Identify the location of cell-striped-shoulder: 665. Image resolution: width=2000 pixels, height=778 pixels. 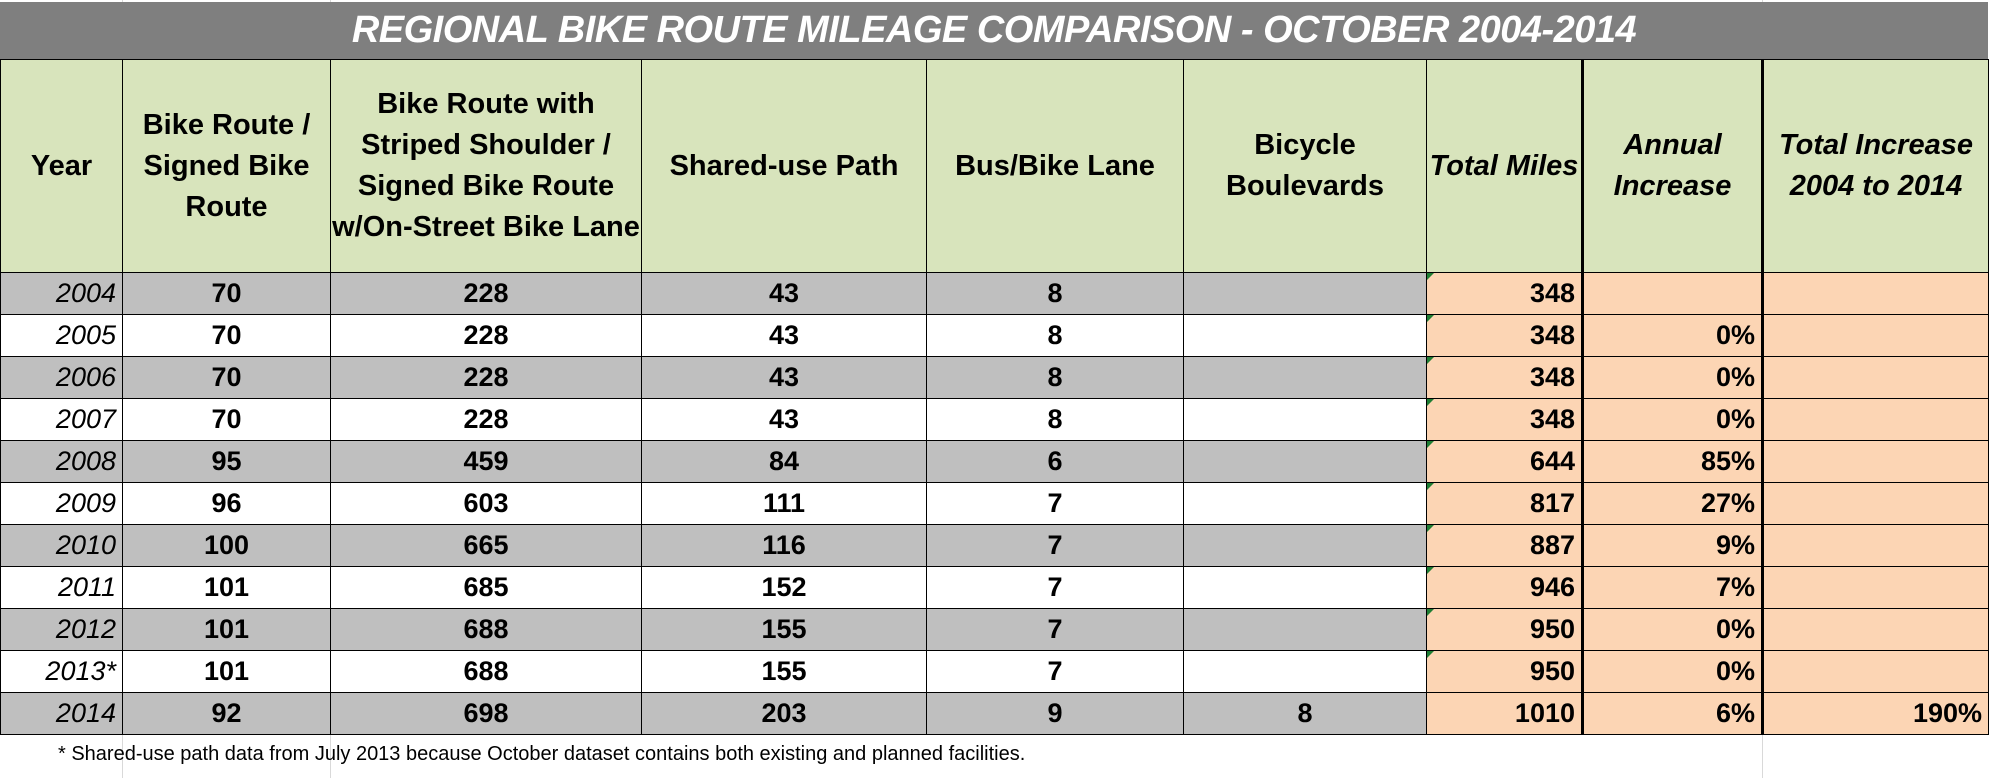
(486, 545).